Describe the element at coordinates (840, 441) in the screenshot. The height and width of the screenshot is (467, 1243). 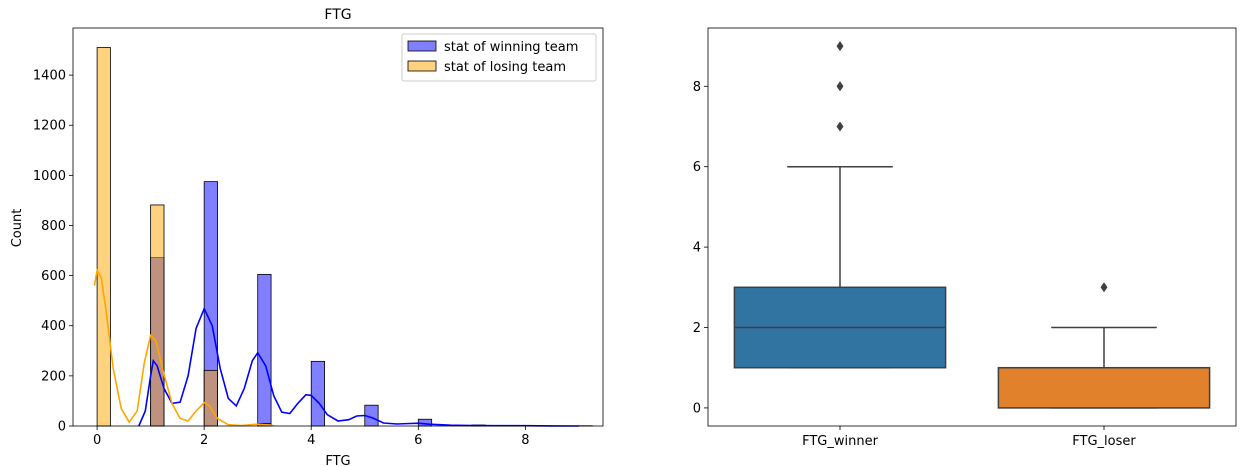
I see `x-tick-label: FTG_winner` at that location.